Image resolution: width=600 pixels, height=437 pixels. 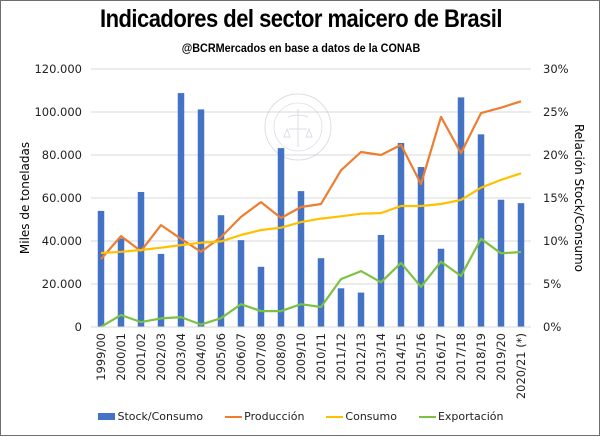 I want to click on x-tick-label: 2013/14, so click(x=381, y=357).